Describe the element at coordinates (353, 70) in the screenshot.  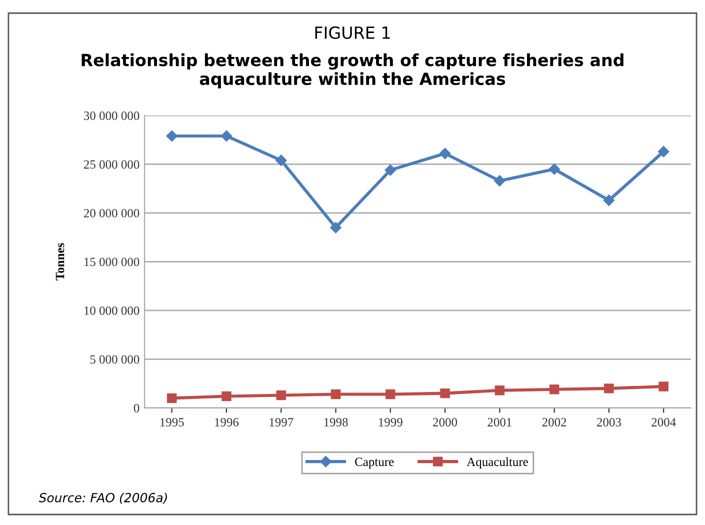
I see `chart-title: Relationship between the growth of capture fisheries and aquaculture within the Americas` at that location.